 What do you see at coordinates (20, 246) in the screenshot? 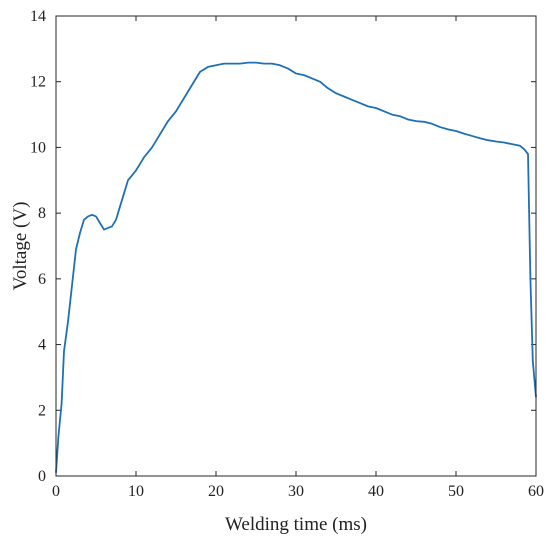
I see `y-axis-title: Voltage (V)` at bounding box center [20, 246].